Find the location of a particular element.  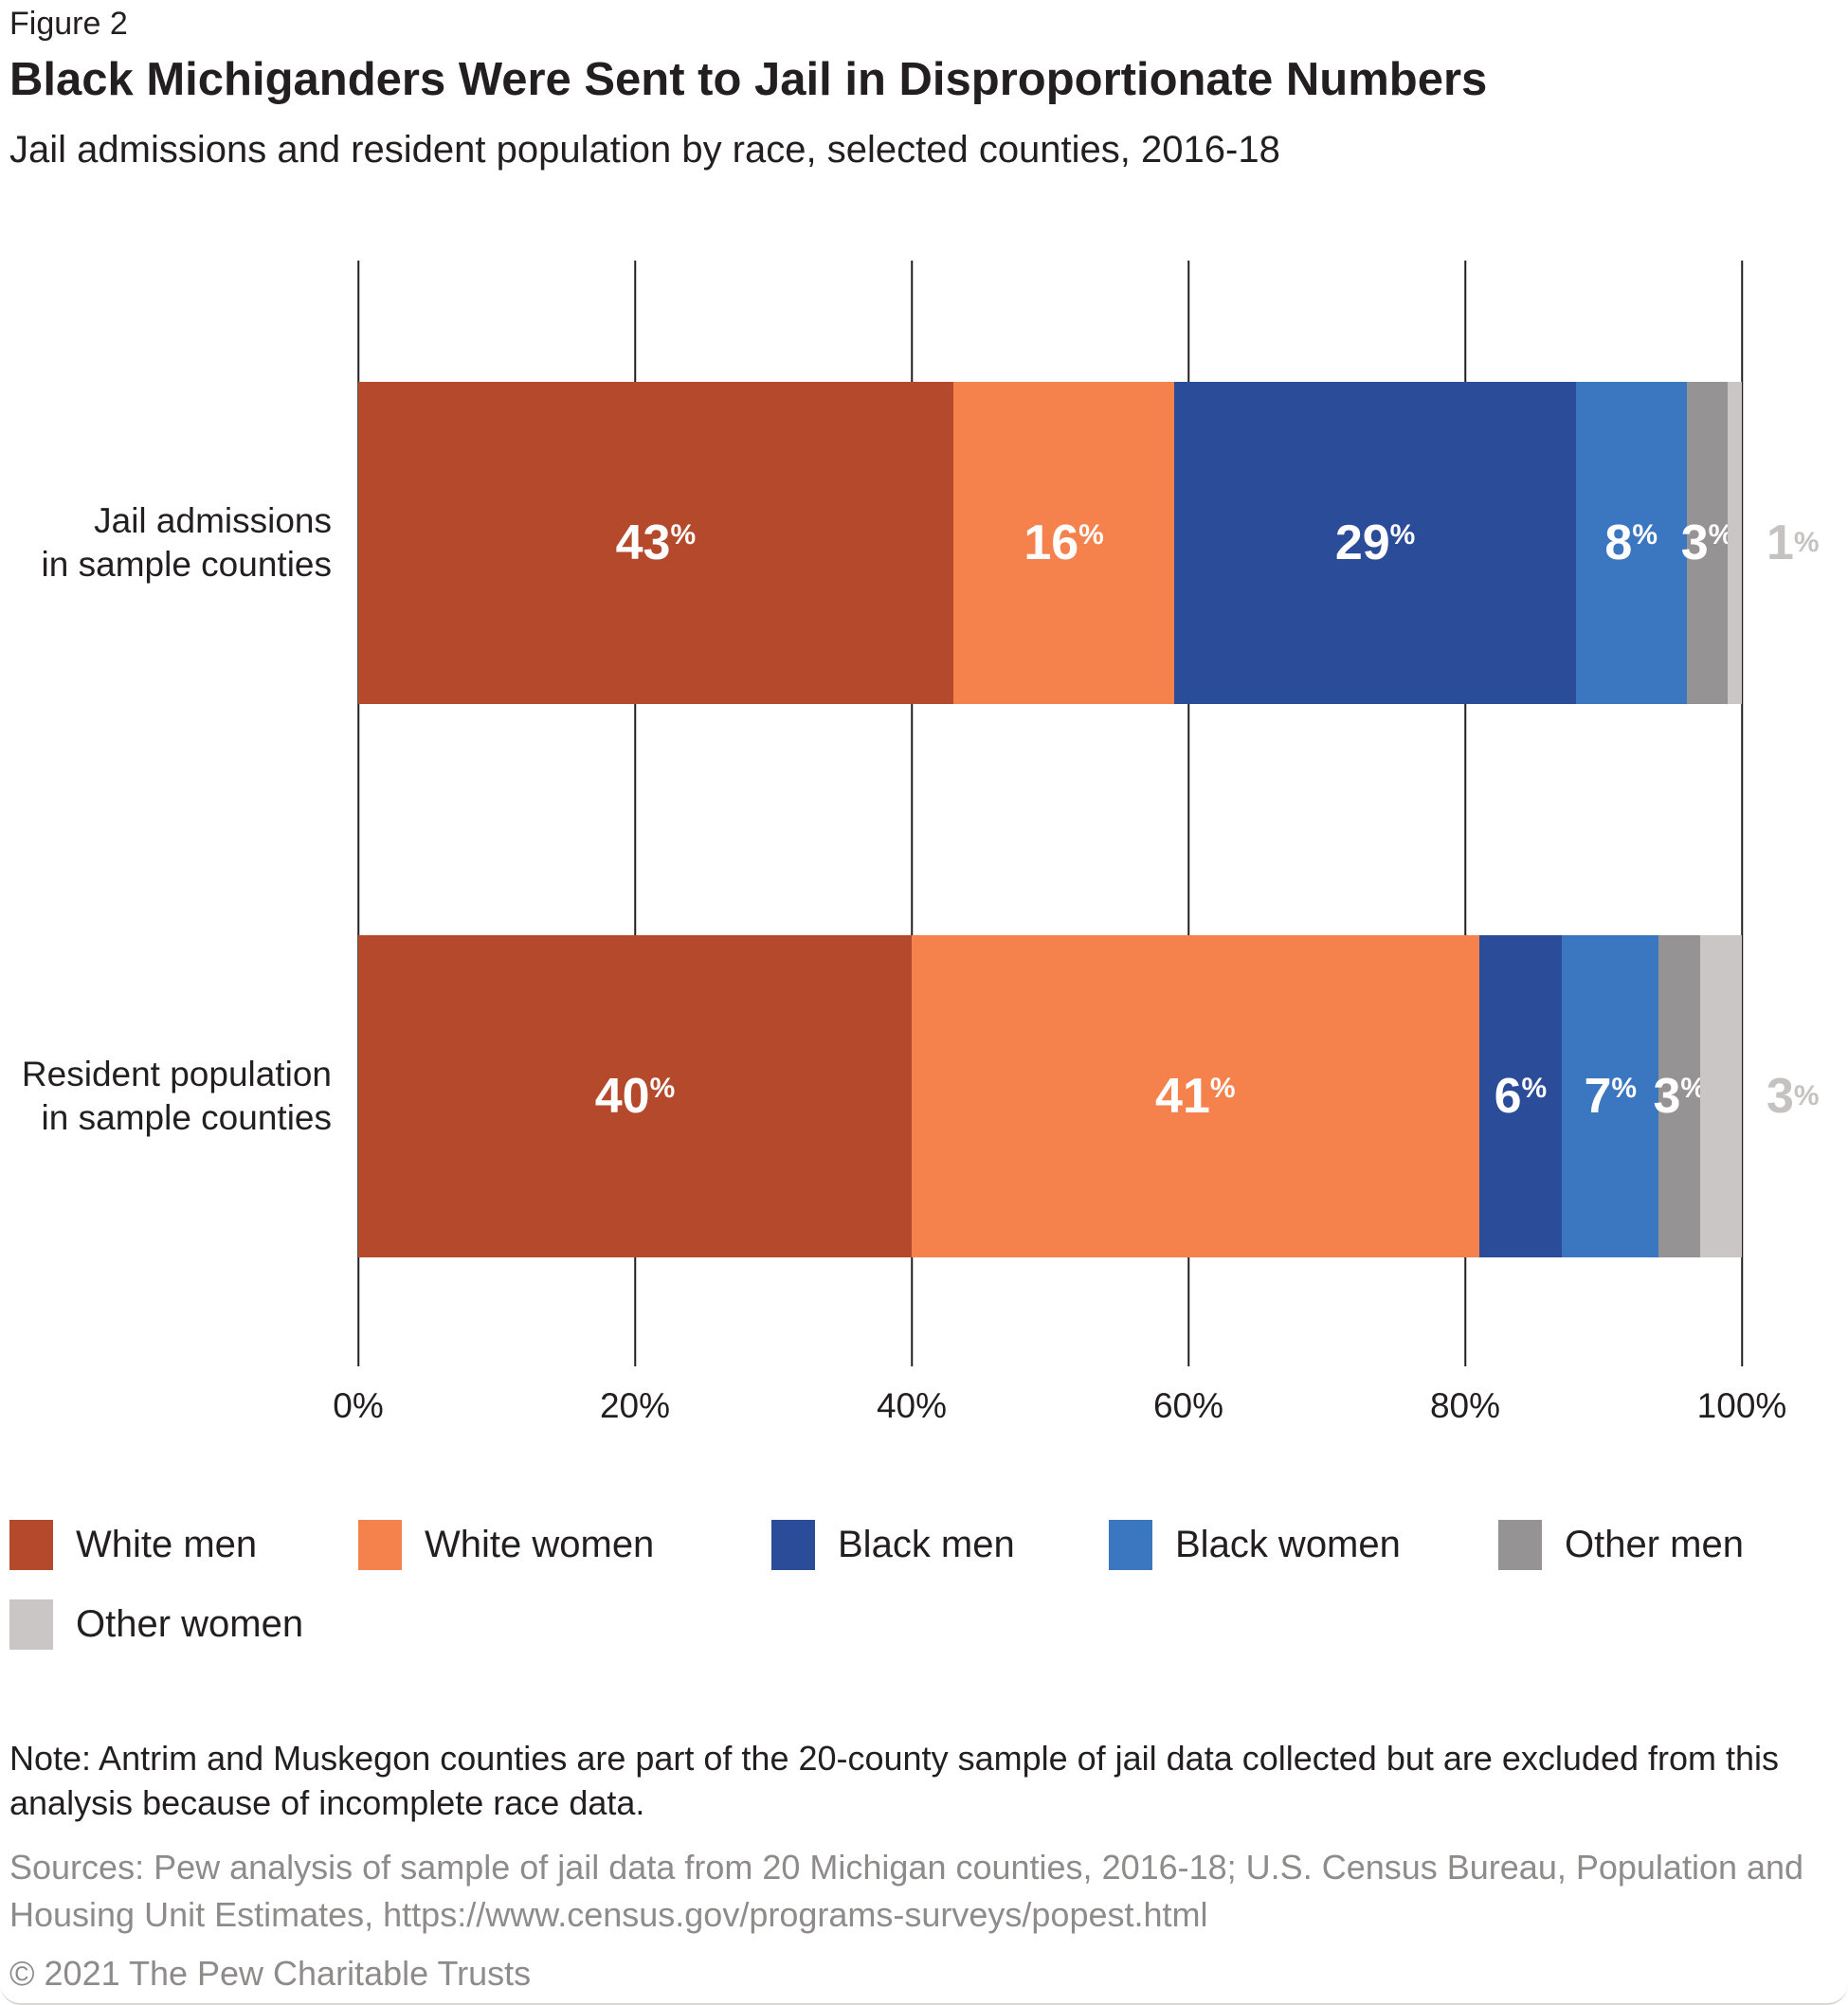

bar-label-jail-admissions: Jail admissions in sample counties is located at coordinates (171, 543).